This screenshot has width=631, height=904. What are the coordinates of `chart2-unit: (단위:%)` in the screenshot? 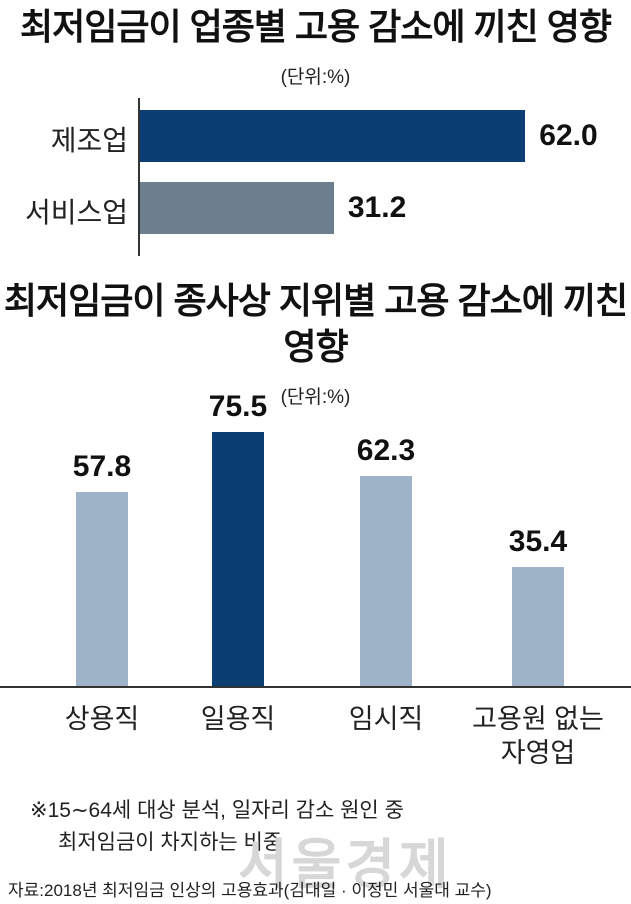 It's located at (315, 397).